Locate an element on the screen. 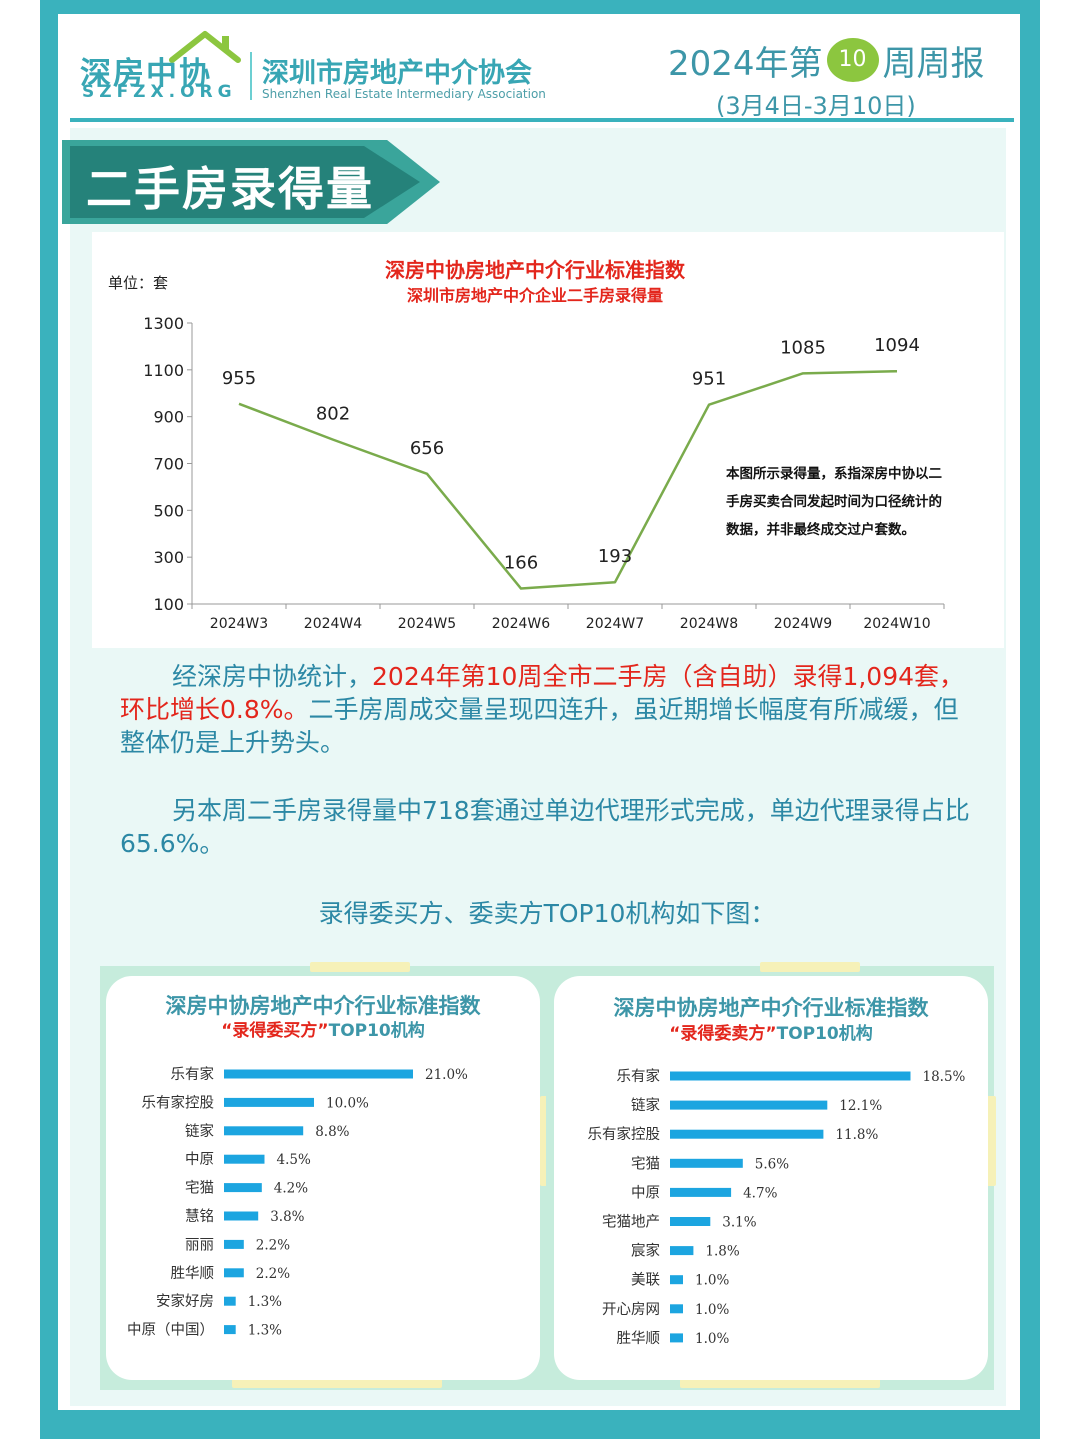  data-label: 802 is located at coordinates (333, 414).